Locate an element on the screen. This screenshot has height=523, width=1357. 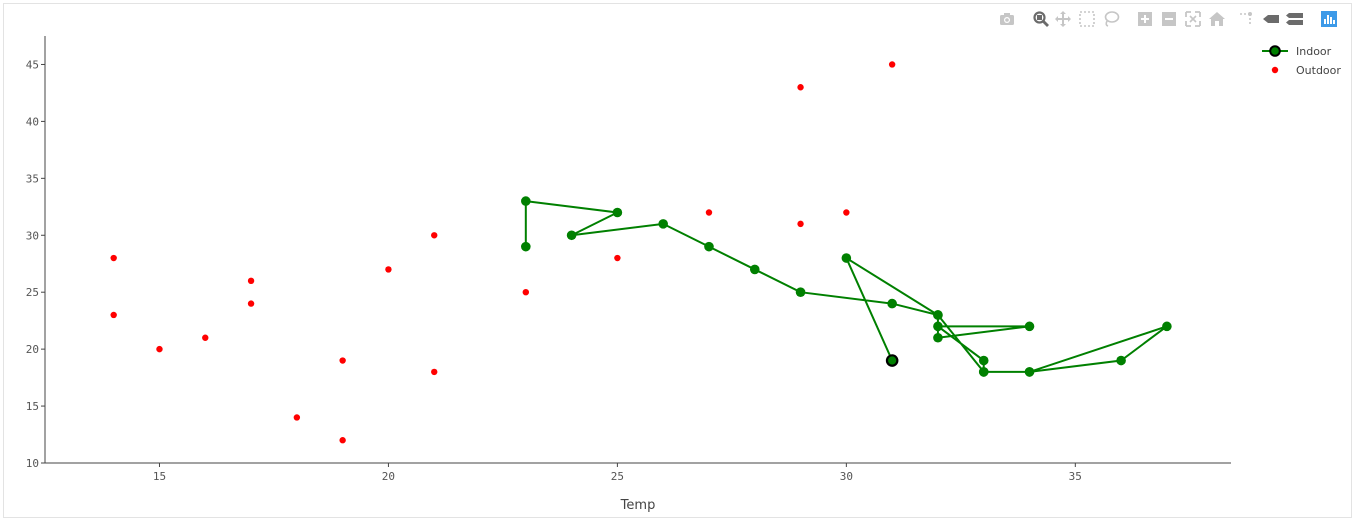
camera-icon is located at coordinates (1007, 19).